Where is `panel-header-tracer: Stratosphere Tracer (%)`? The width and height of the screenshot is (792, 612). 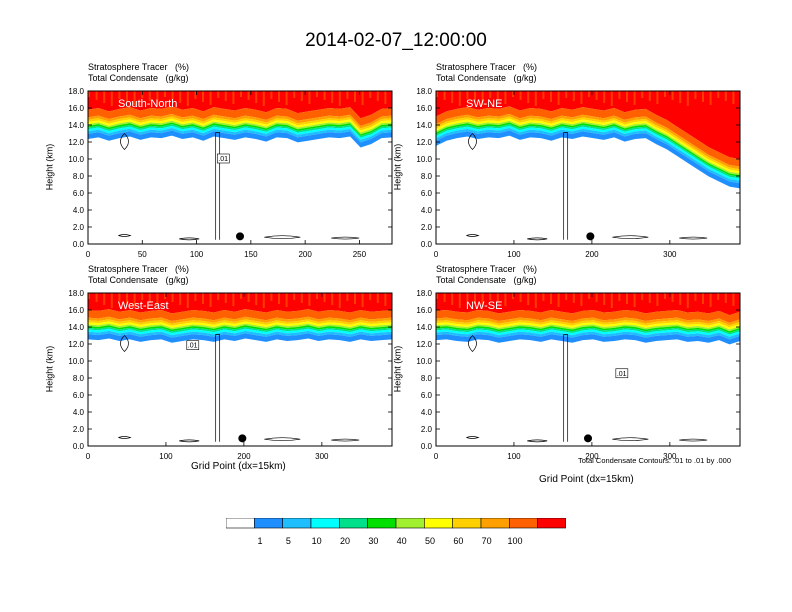 panel-header-tracer: Stratosphere Tracer (%) is located at coordinates (487, 269).